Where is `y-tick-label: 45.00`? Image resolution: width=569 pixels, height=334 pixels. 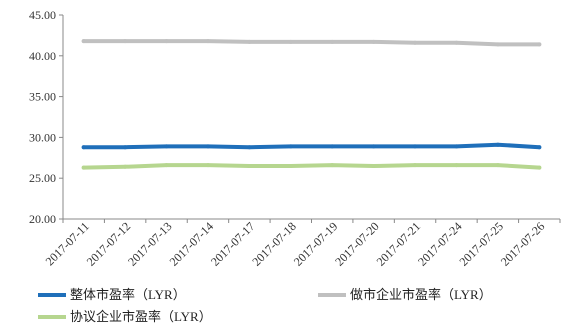
y-tick-label: 45.00 is located at coordinates (42, 15).